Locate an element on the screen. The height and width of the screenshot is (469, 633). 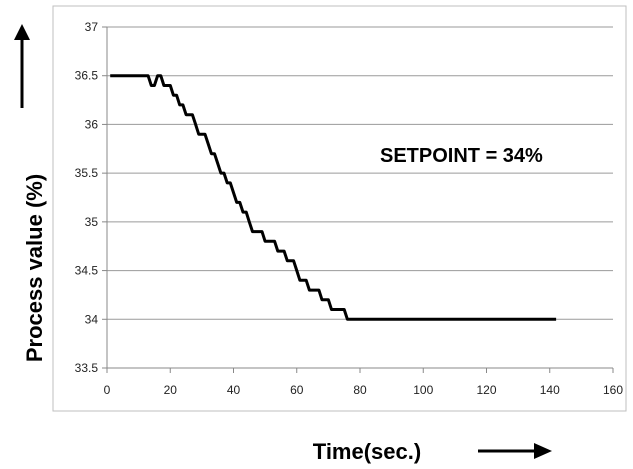
x-tick-label: 0 is located at coordinates (107, 390).